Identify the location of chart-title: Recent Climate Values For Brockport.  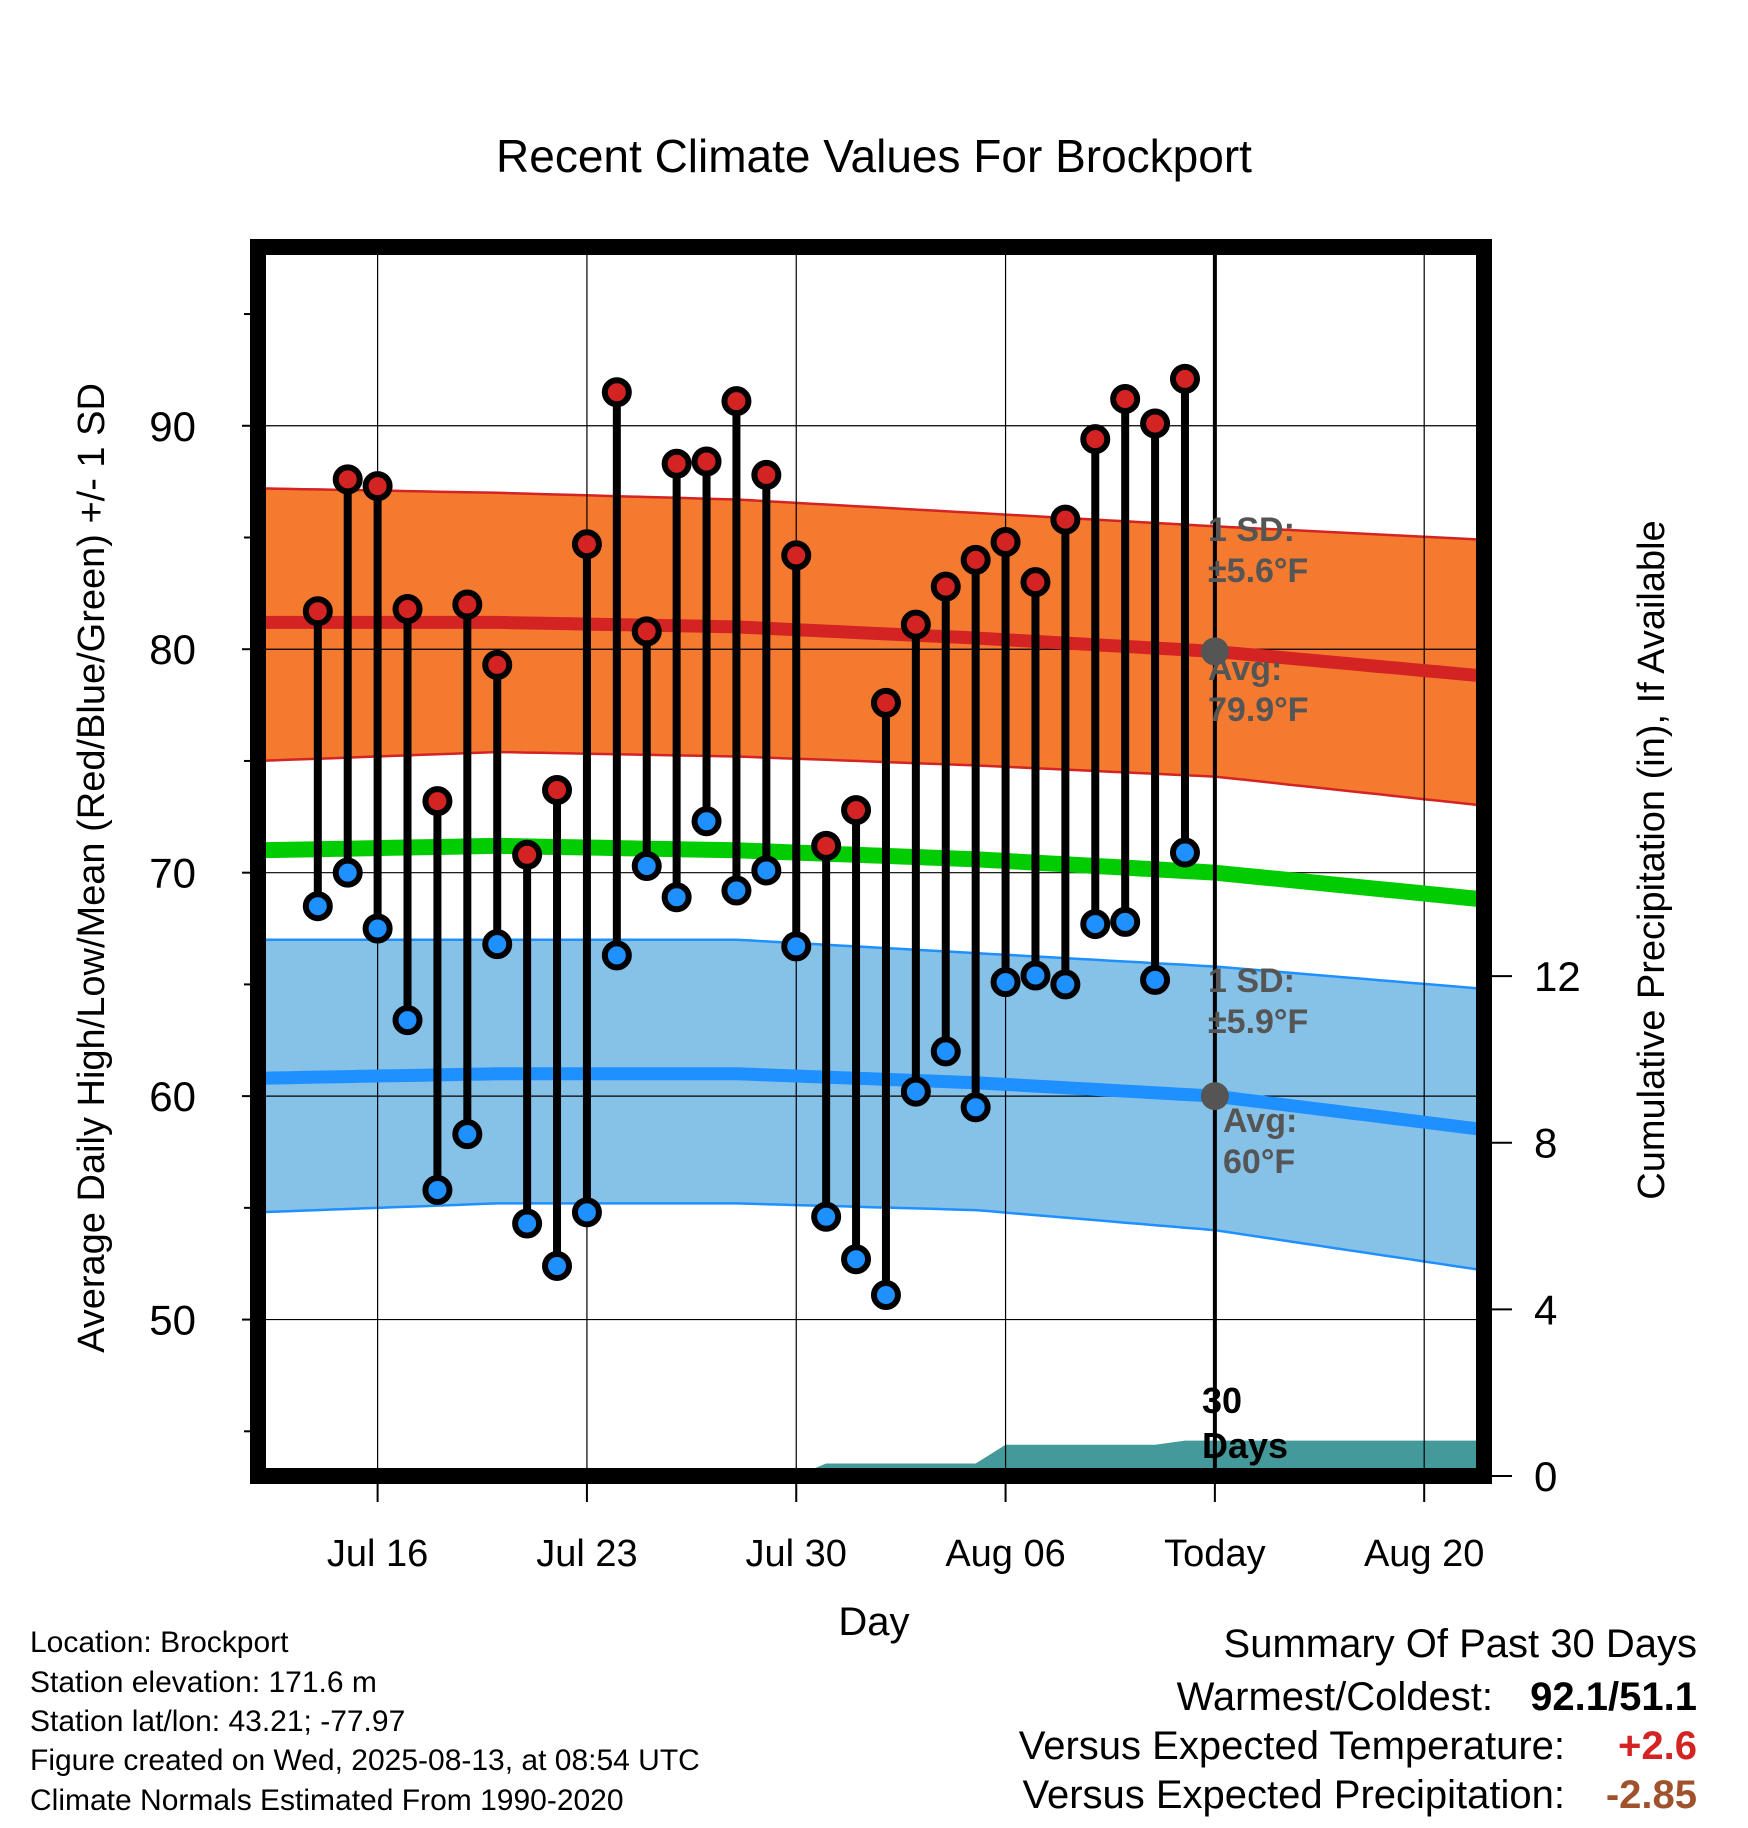
(874, 156).